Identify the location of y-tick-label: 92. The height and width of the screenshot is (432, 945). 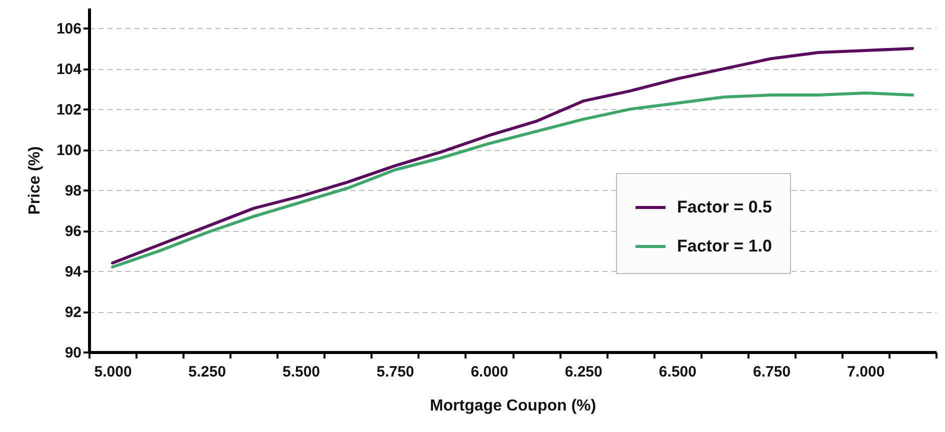
(73, 313).